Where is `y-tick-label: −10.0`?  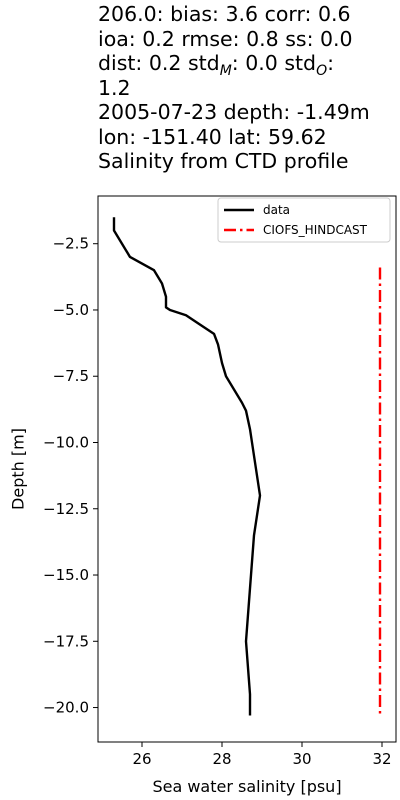 y-tick-label: −10.0 is located at coordinates (66, 442).